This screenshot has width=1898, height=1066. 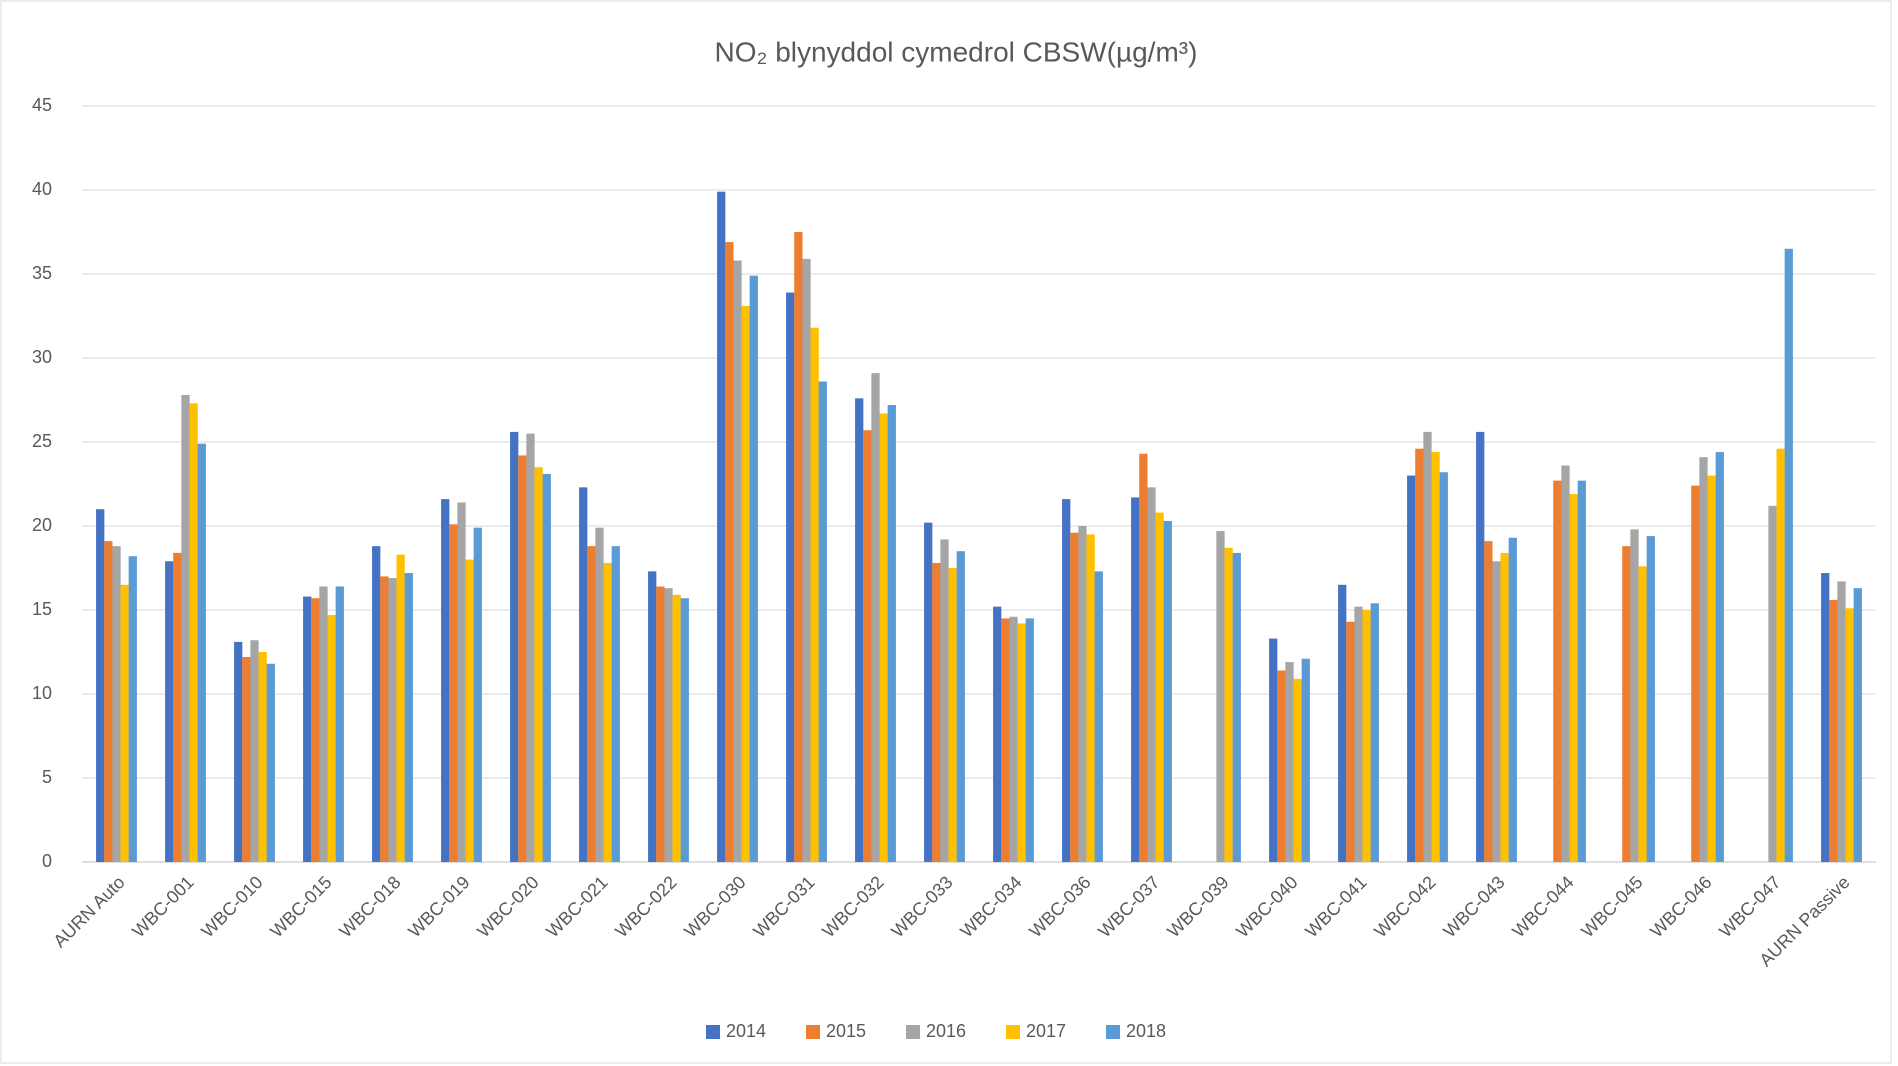 I want to click on y-tick-label: 10, so click(x=42, y=693).